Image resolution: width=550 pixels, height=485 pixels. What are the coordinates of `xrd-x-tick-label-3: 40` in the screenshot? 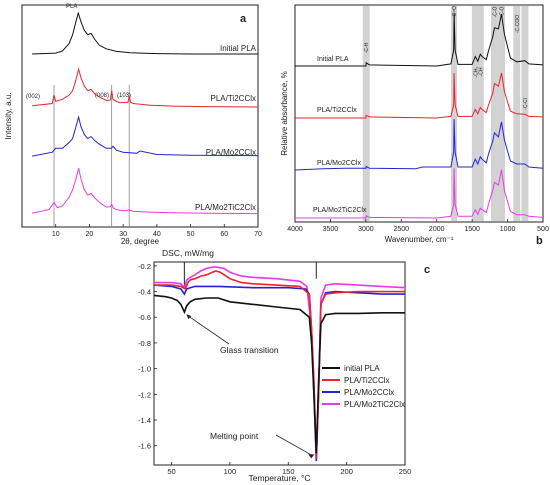 It's located at (157, 234).